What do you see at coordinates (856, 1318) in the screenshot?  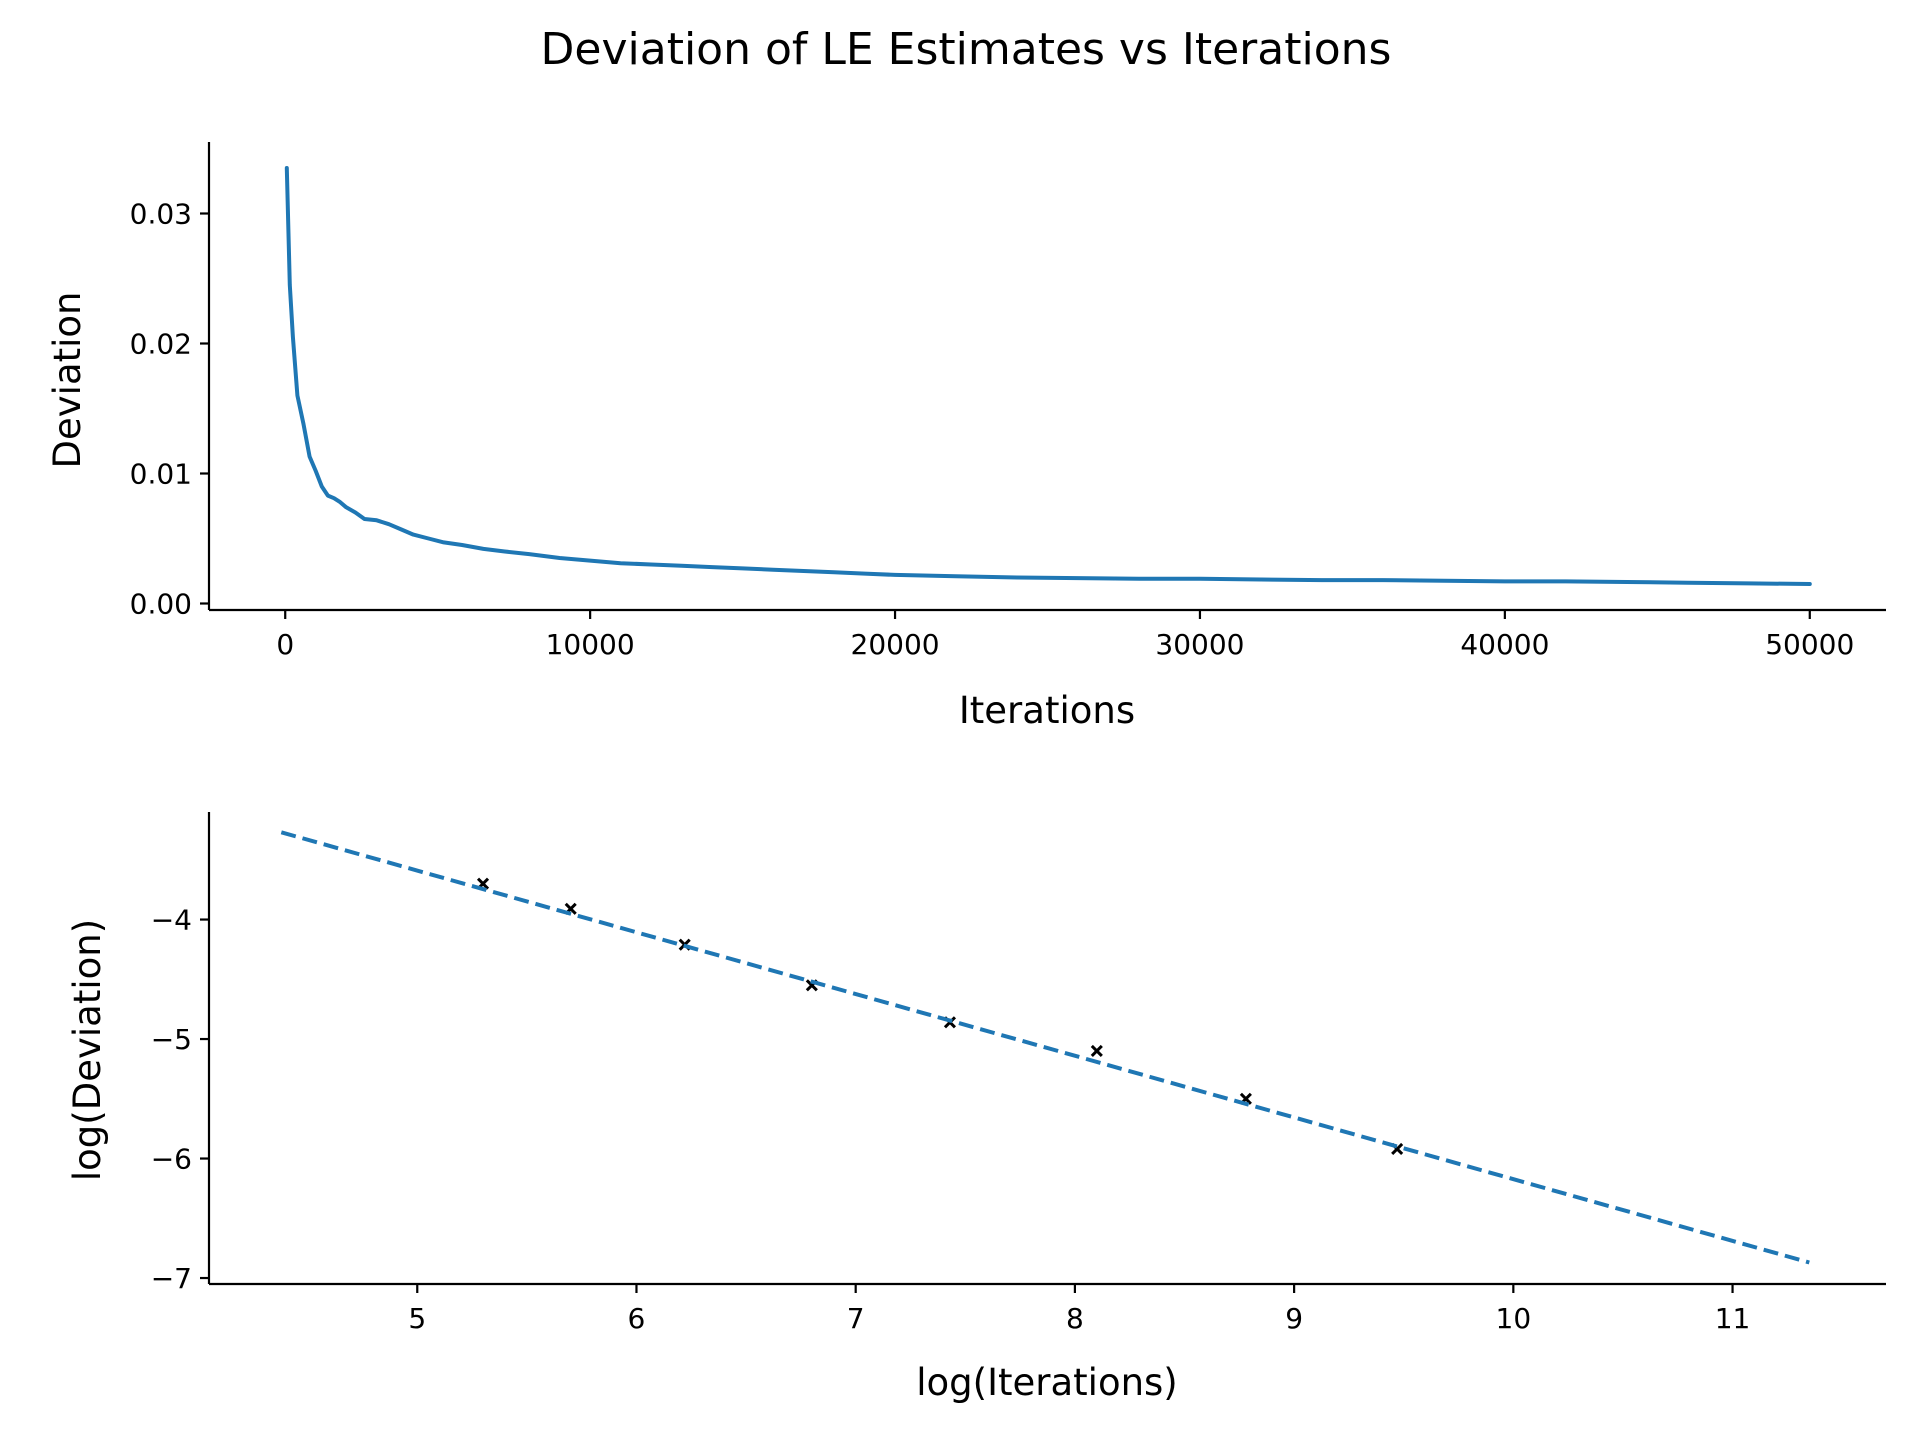 I see `bottom-x-tick-label: 7` at bounding box center [856, 1318].